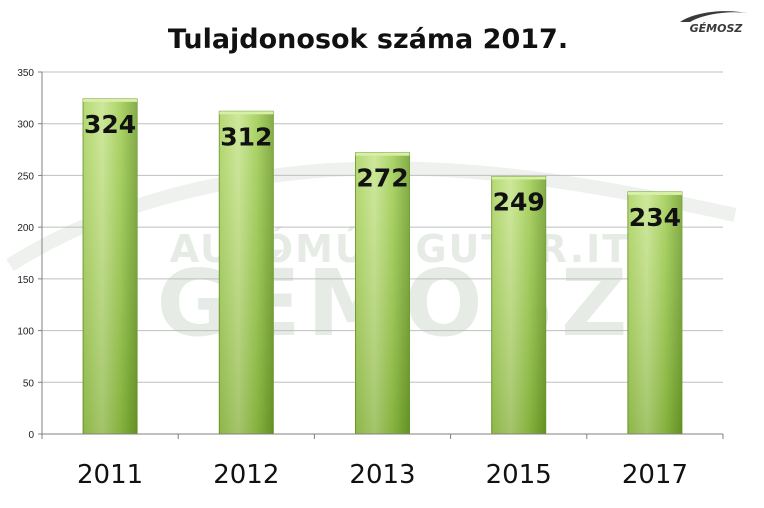  What do you see at coordinates (246, 113) in the screenshot?
I see `bar-top-2012` at bounding box center [246, 113].